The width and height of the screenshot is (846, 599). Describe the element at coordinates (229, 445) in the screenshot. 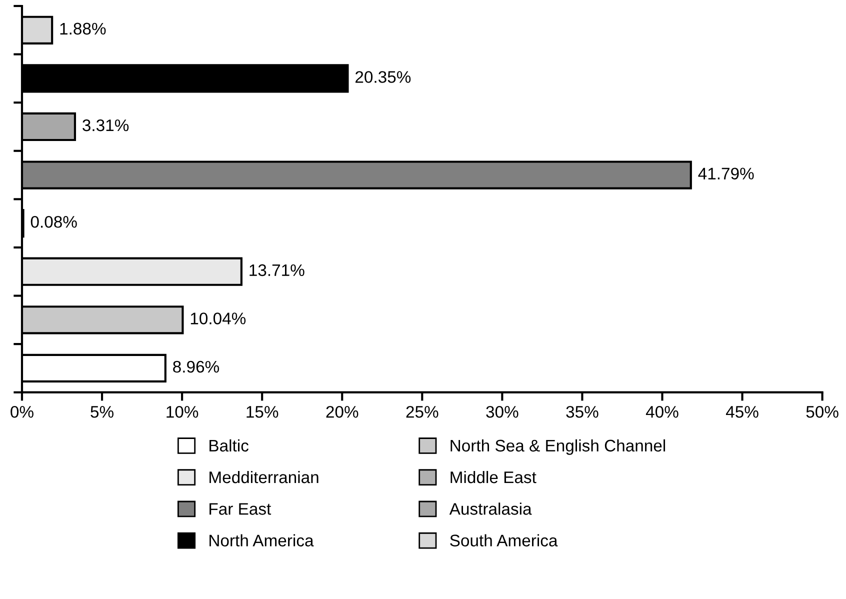

I see `legend-label: Baltic` at that location.